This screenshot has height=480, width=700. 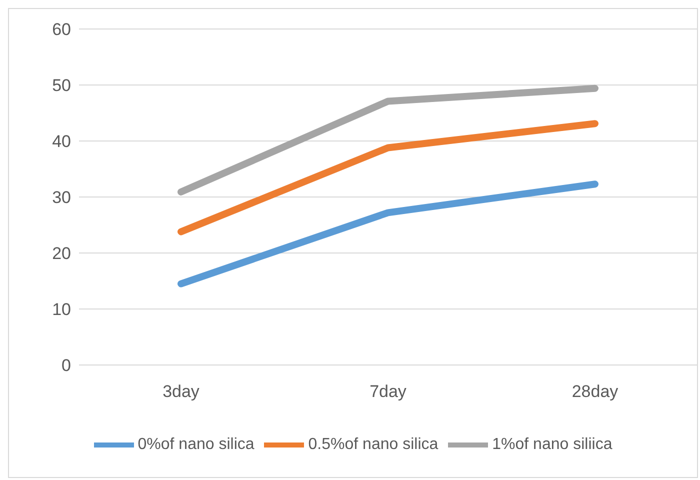 What do you see at coordinates (196, 445) in the screenshot?
I see `legend-label: 0%of nano silica` at bounding box center [196, 445].